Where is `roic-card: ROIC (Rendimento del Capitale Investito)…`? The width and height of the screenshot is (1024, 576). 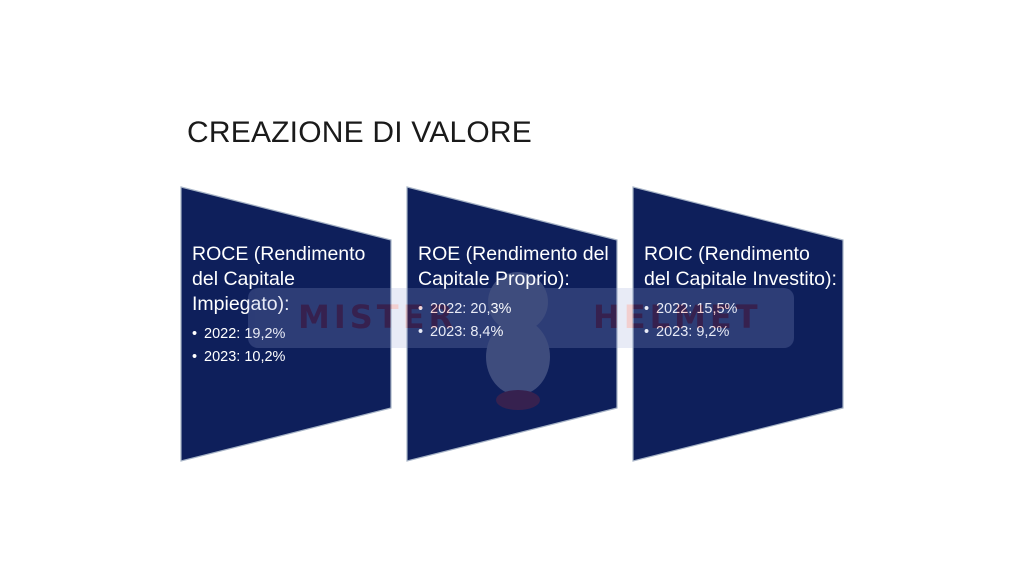
roic-card: ROIC (Rendimento del Capitale Investito)… is located at coordinates (738, 324).